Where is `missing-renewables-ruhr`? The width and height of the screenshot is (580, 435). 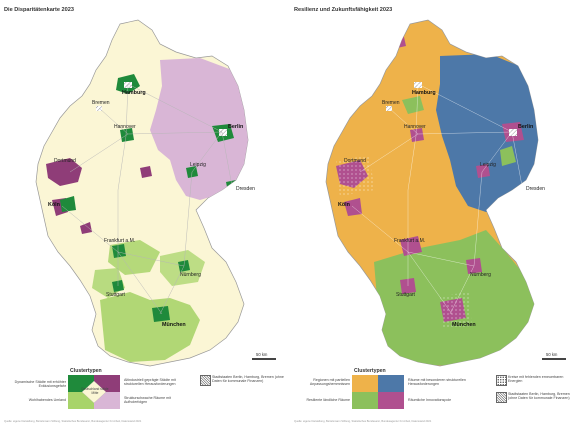 missing-renewables-ruhr is located at coordinates (355, 176).